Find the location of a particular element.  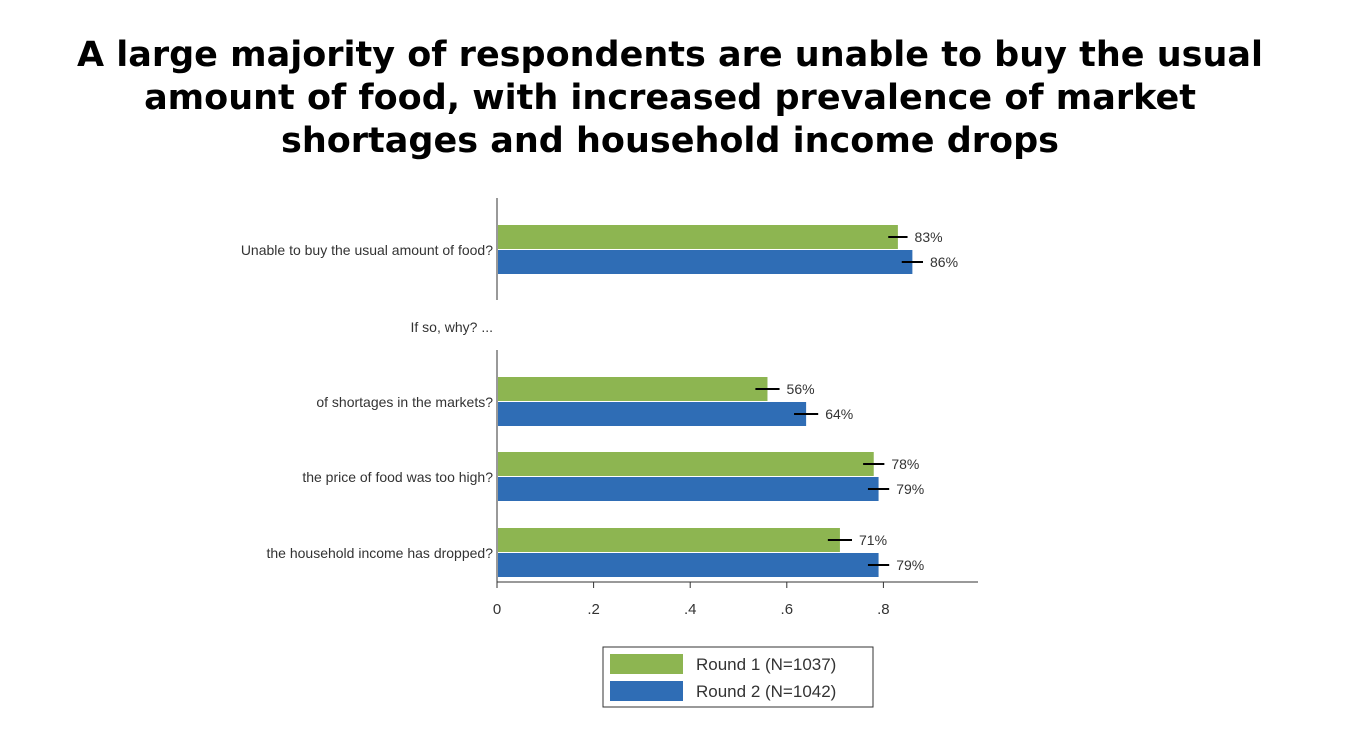

legend-label: Round 2 (N=1042) is located at coordinates (766, 691).